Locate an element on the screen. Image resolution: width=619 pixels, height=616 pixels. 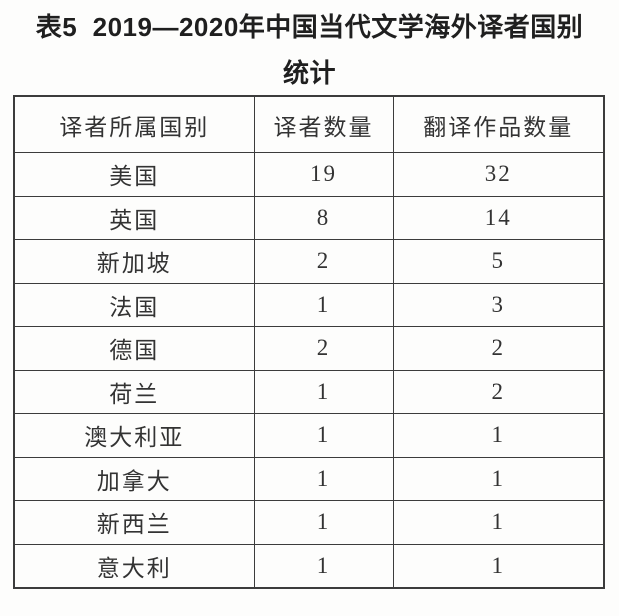
table-row: 意大利 1 1 is located at coordinates (309, 566).